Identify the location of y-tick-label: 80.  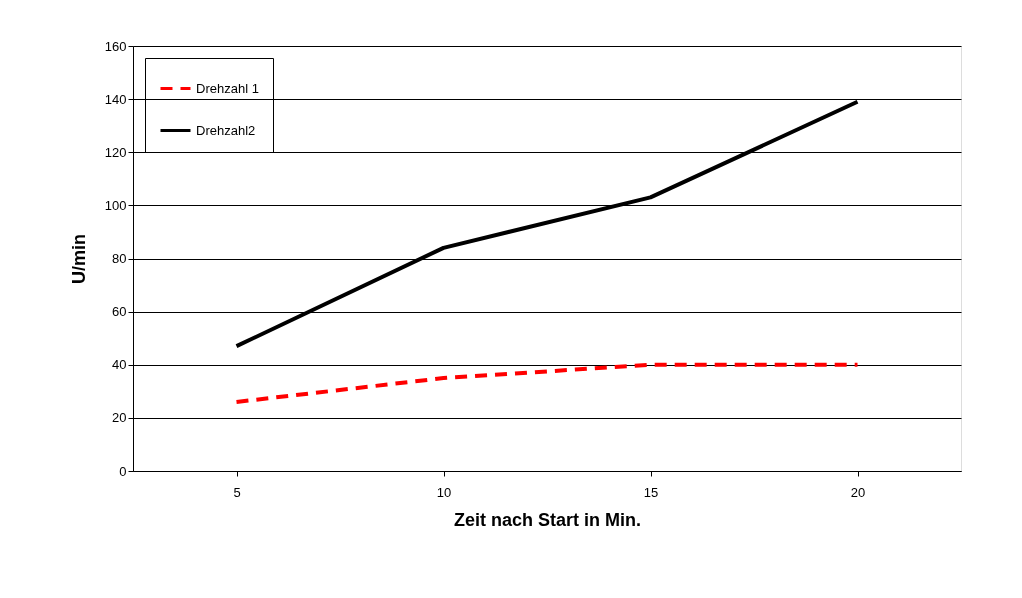
(119, 258).